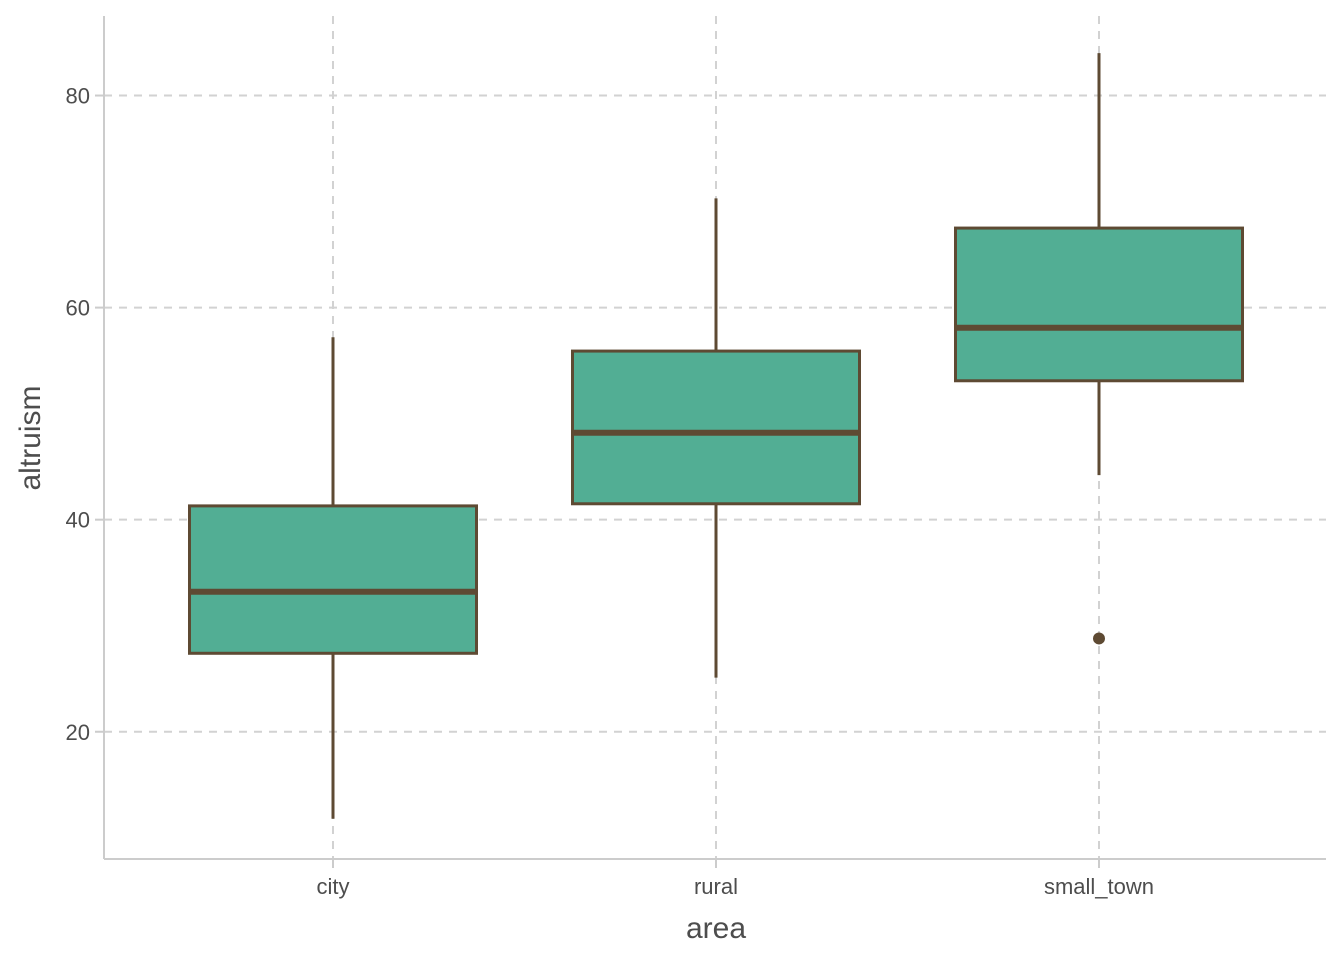 Image resolution: width=1344 pixels, height=960 pixels. Describe the element at coordinates (333, 886) in the screenshot. I see `x-tick-label-city: city` at that location.